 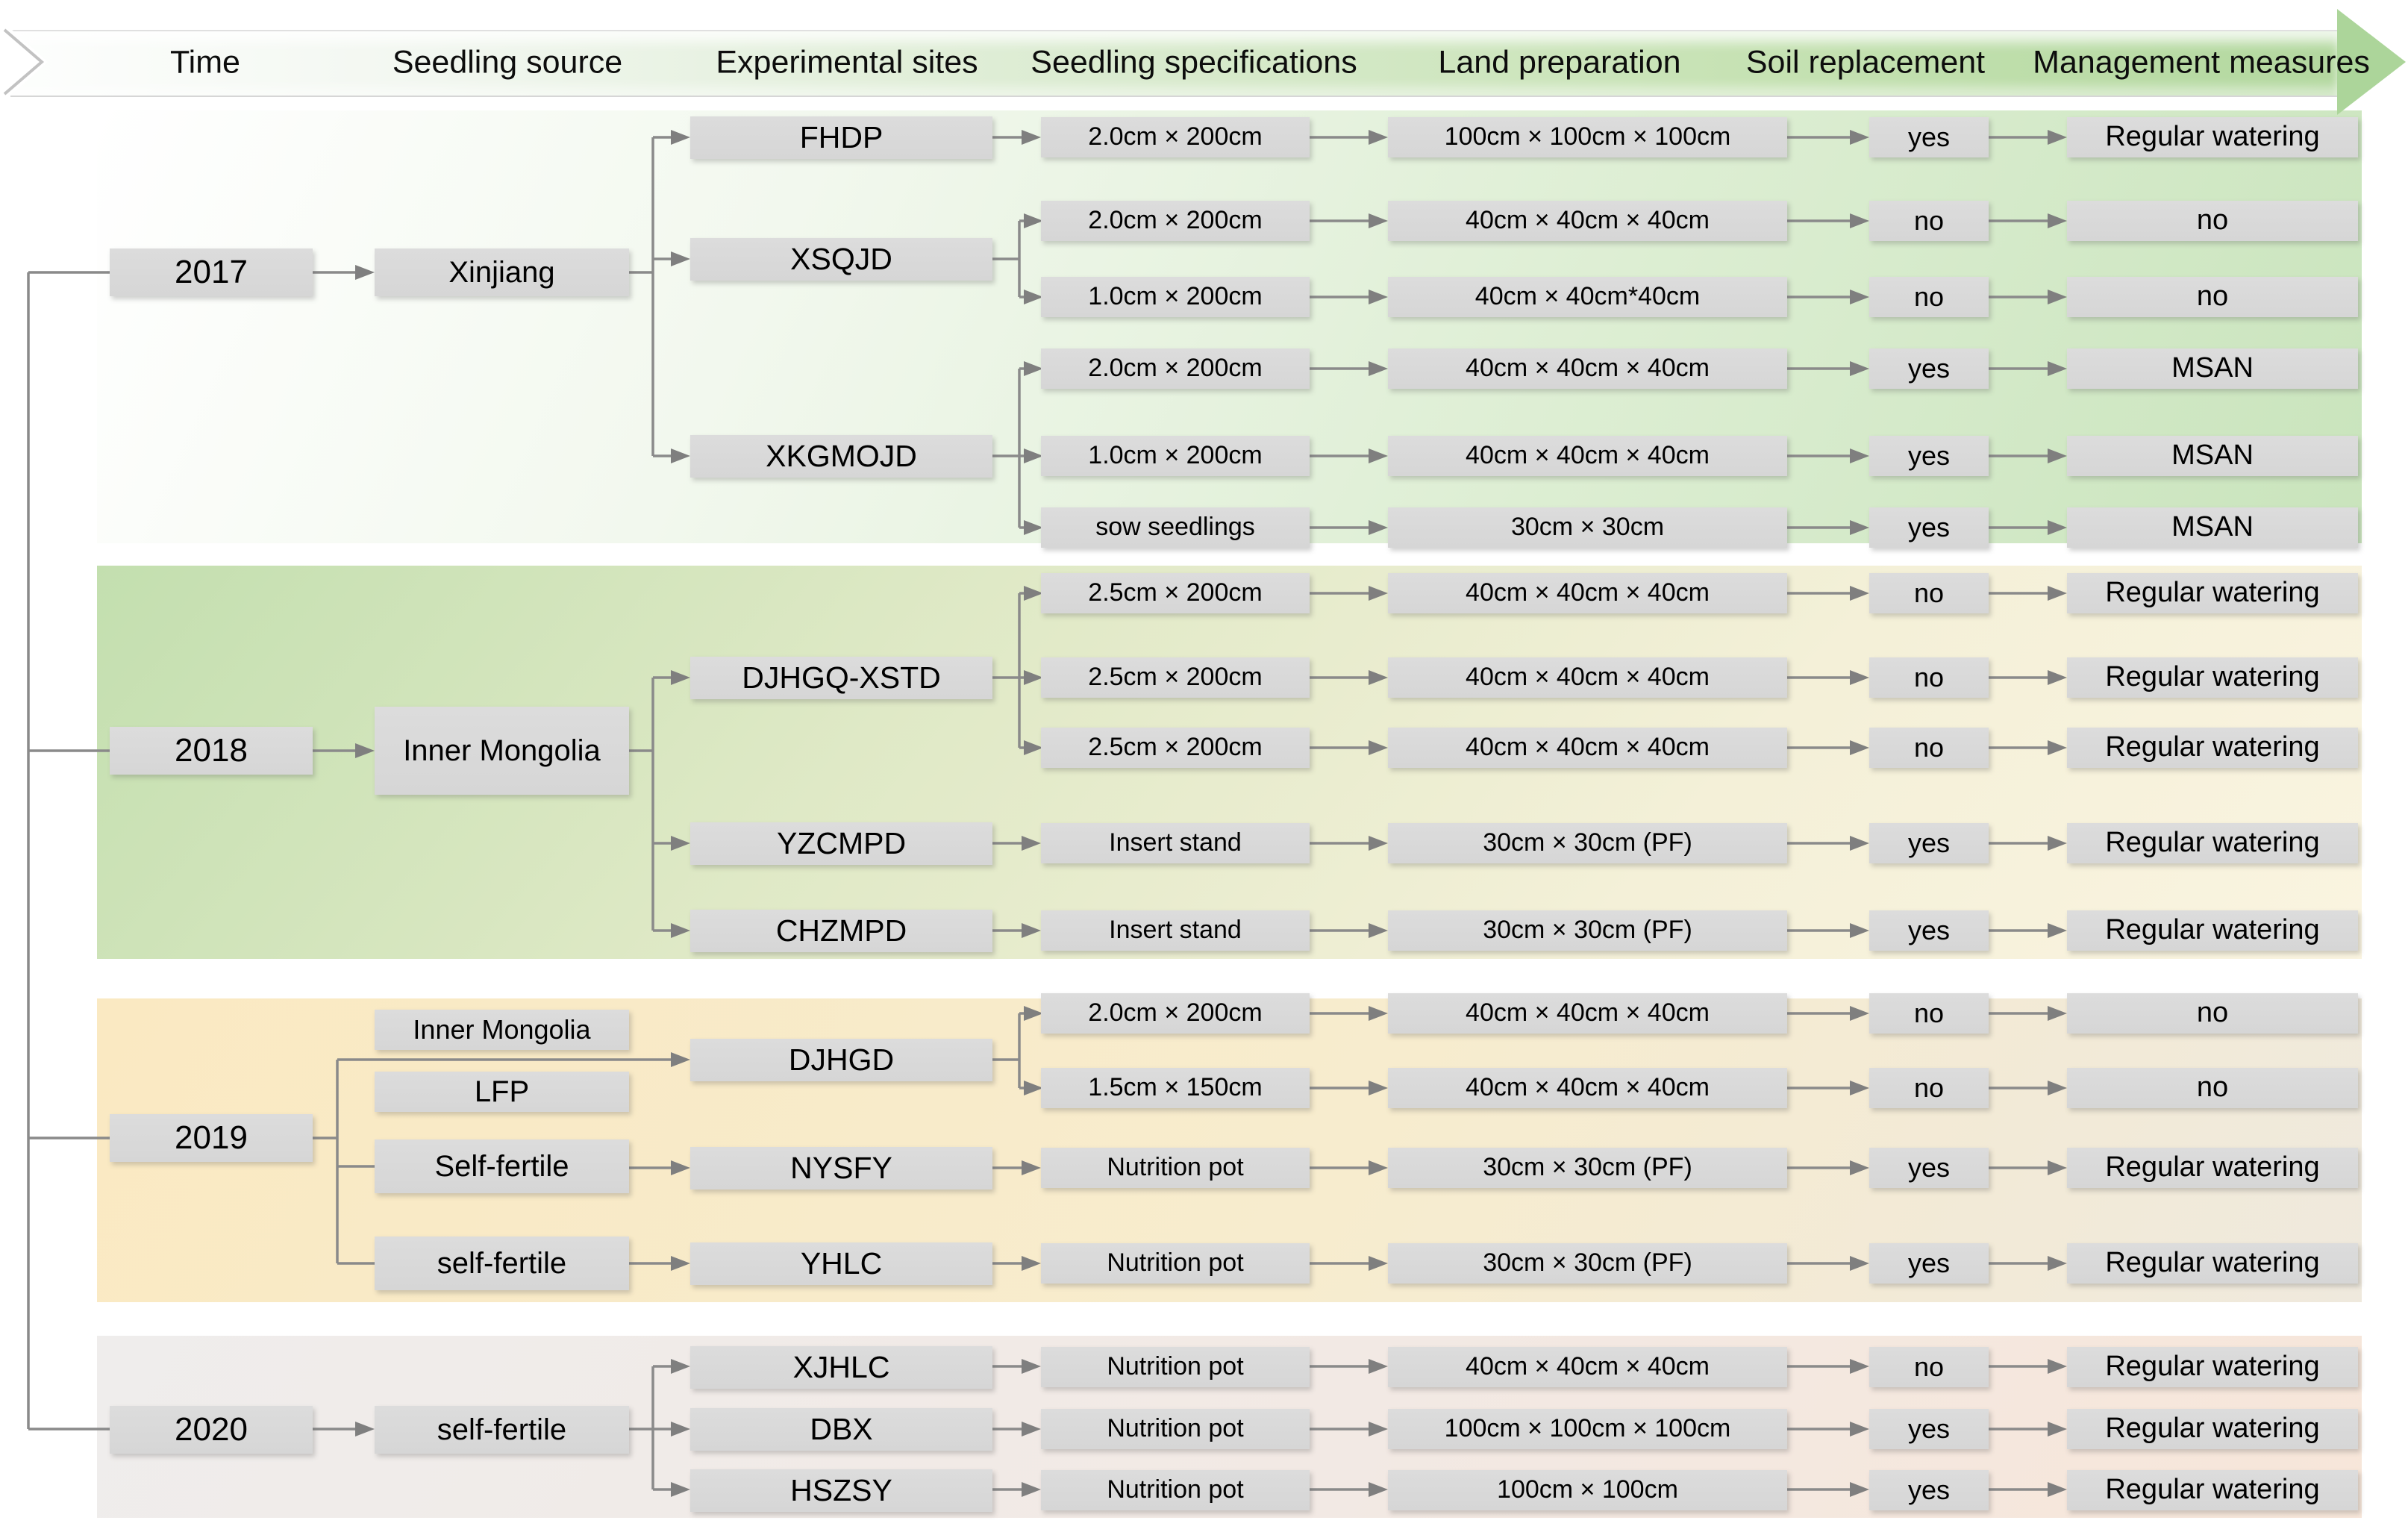 What do you see at coordinates (2212, 1490) in the screenshot?
I see `mgmt-box-2020-r3: Regular watering` at bounding box center [2212, 1490].